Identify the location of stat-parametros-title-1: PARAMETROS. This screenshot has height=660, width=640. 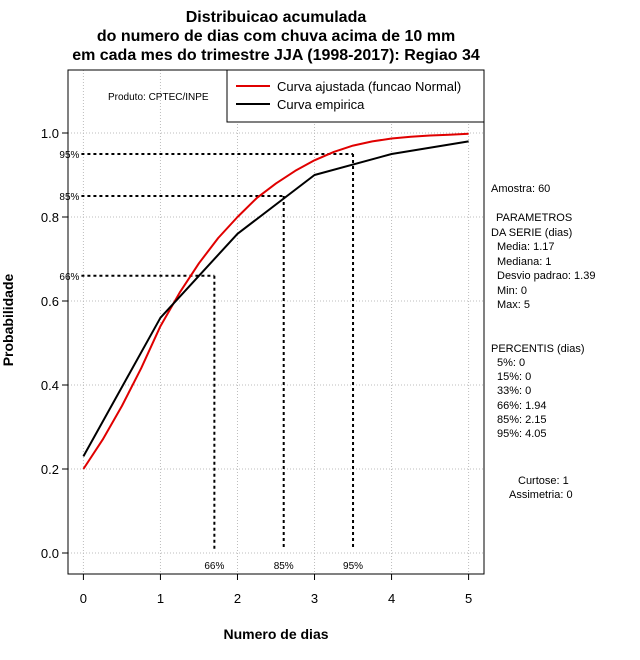
(534, 218).